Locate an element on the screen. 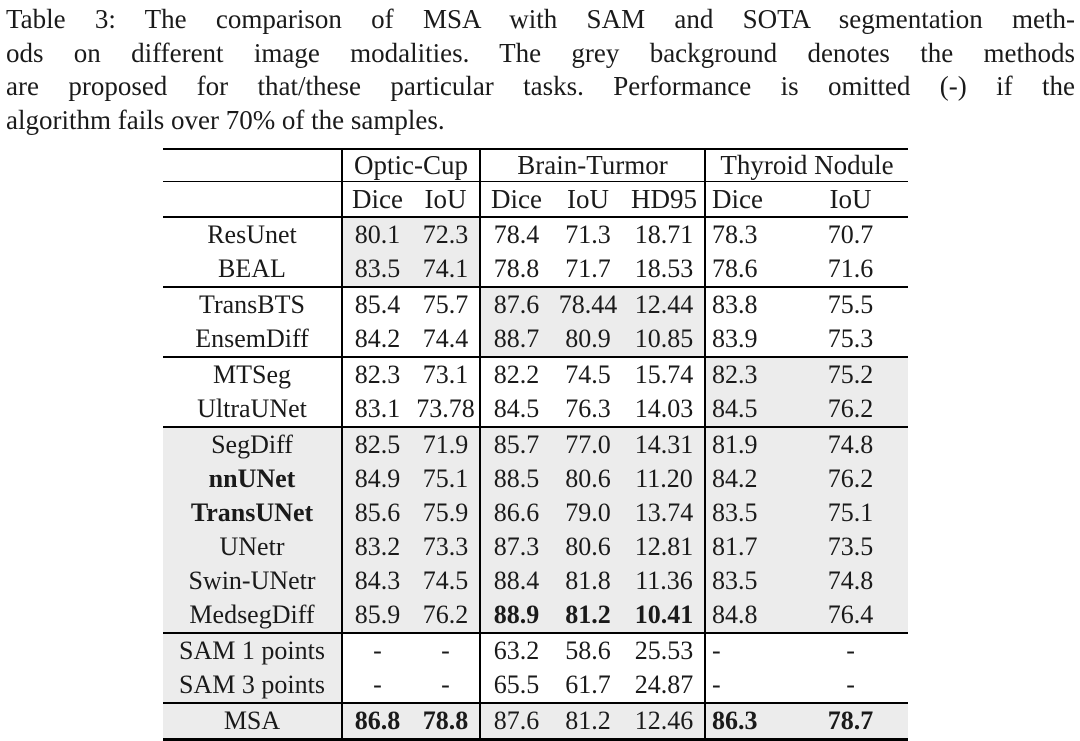  table-row: TransUNet 85.6 75.9 86.6 79.0 13.74 83.5 75.1 is located at coordinates (536, 513).